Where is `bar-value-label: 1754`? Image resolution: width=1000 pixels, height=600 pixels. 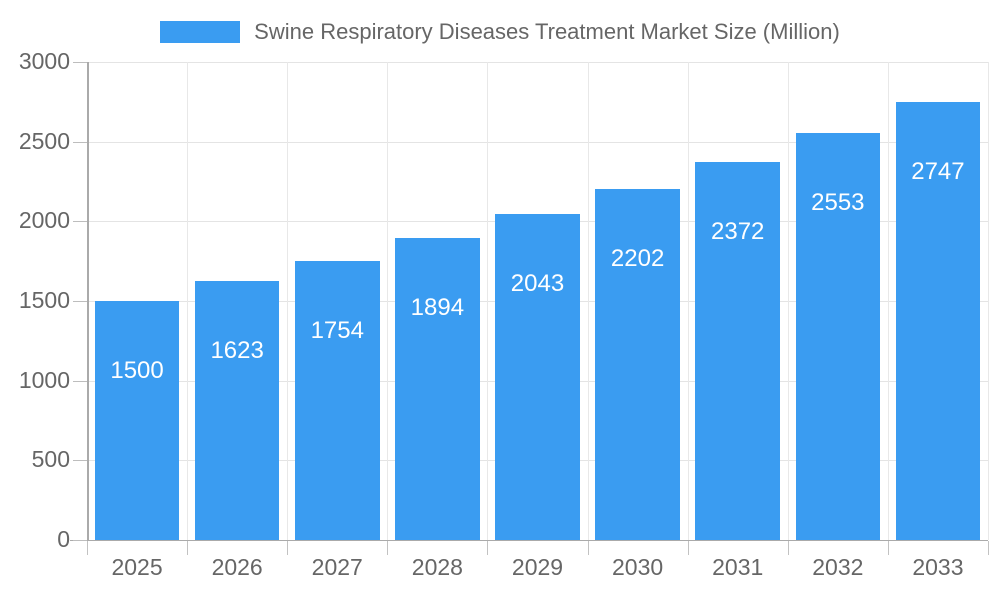
bar-value-label: 1754 is located at coordinates (337, 330).